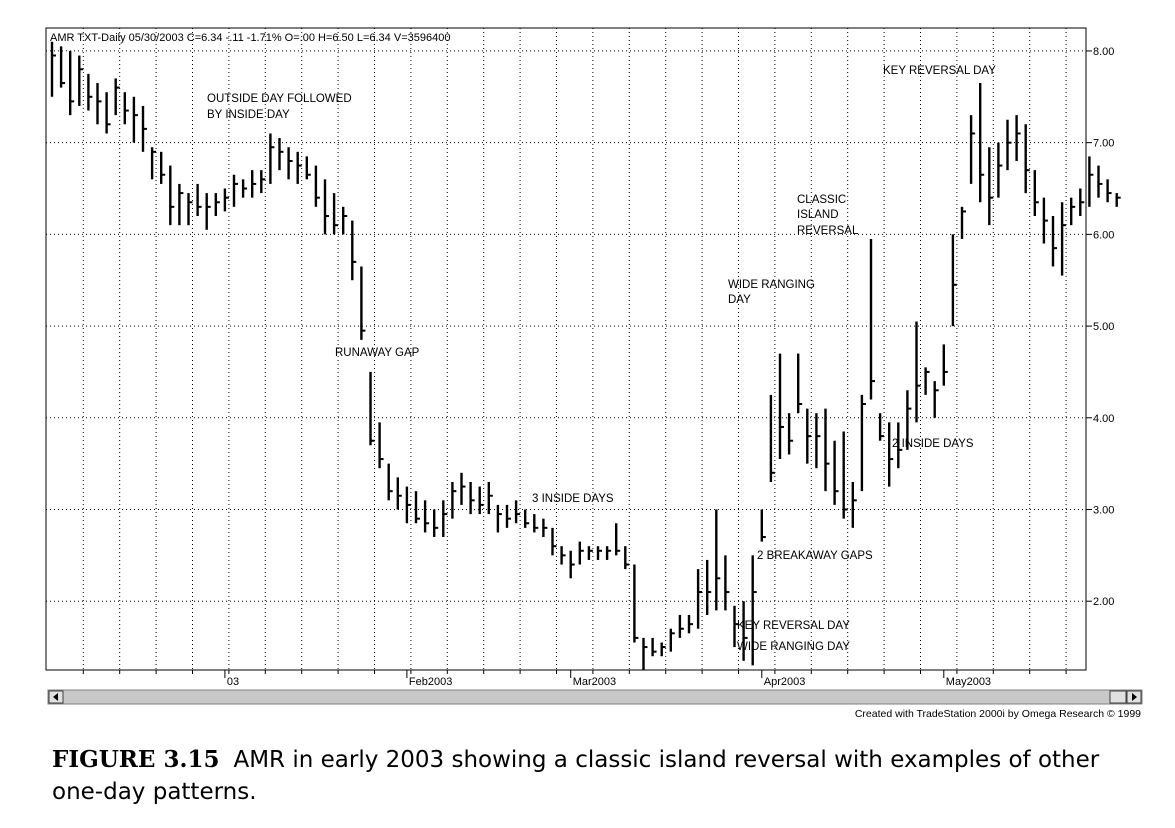  Describe the element at coordinates (233, 682) in the screenshot. I see `x-tick-label: 03` at that location.